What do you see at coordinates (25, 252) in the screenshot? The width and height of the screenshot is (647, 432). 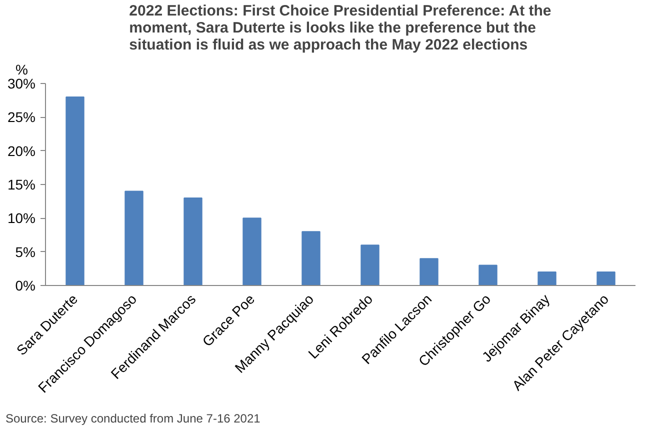 I see `y-tick-label: 5%` at bounding box center [25, 252].